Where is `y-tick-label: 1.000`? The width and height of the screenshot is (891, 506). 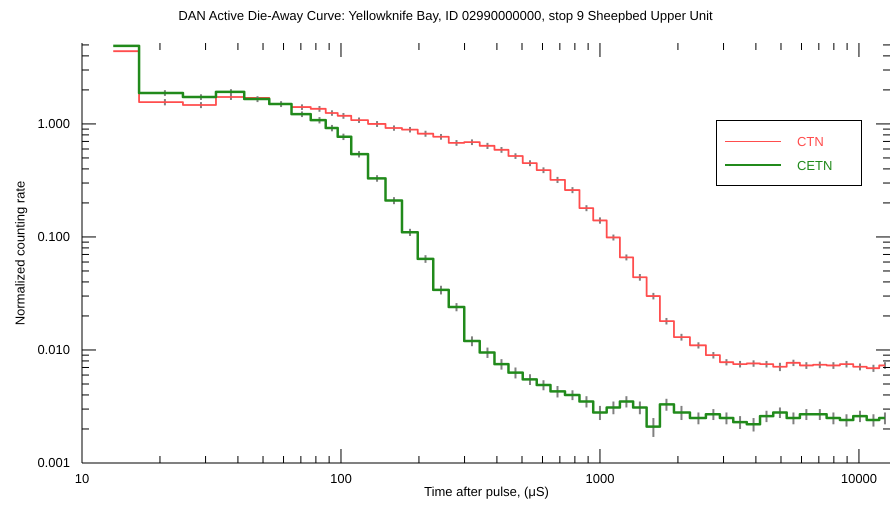 y-tick-label: 1.000 is located at coordinates (53, 123).